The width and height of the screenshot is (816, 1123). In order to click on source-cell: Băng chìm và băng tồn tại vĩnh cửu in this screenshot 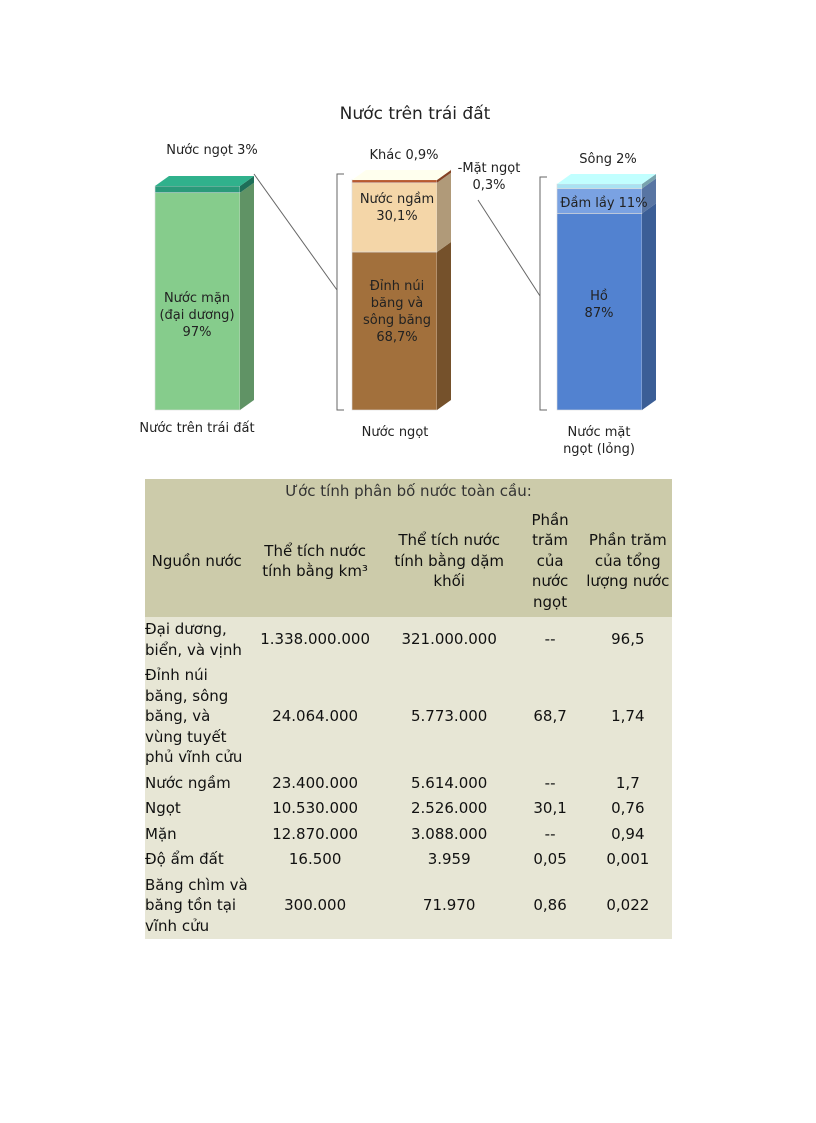, I will do `click(197, 905)`.